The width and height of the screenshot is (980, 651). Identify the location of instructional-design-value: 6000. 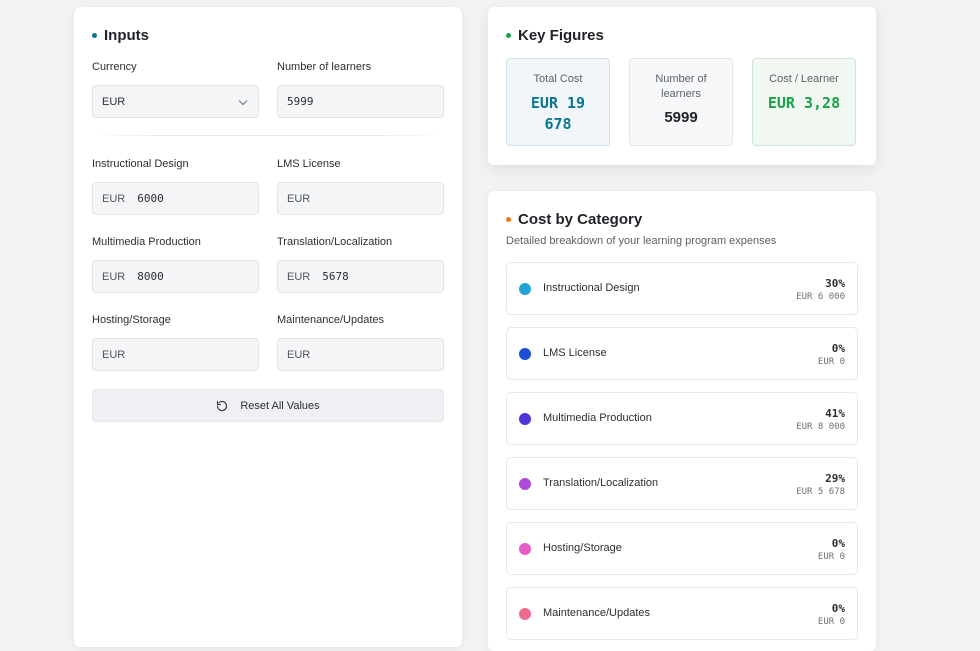
(150, 198).